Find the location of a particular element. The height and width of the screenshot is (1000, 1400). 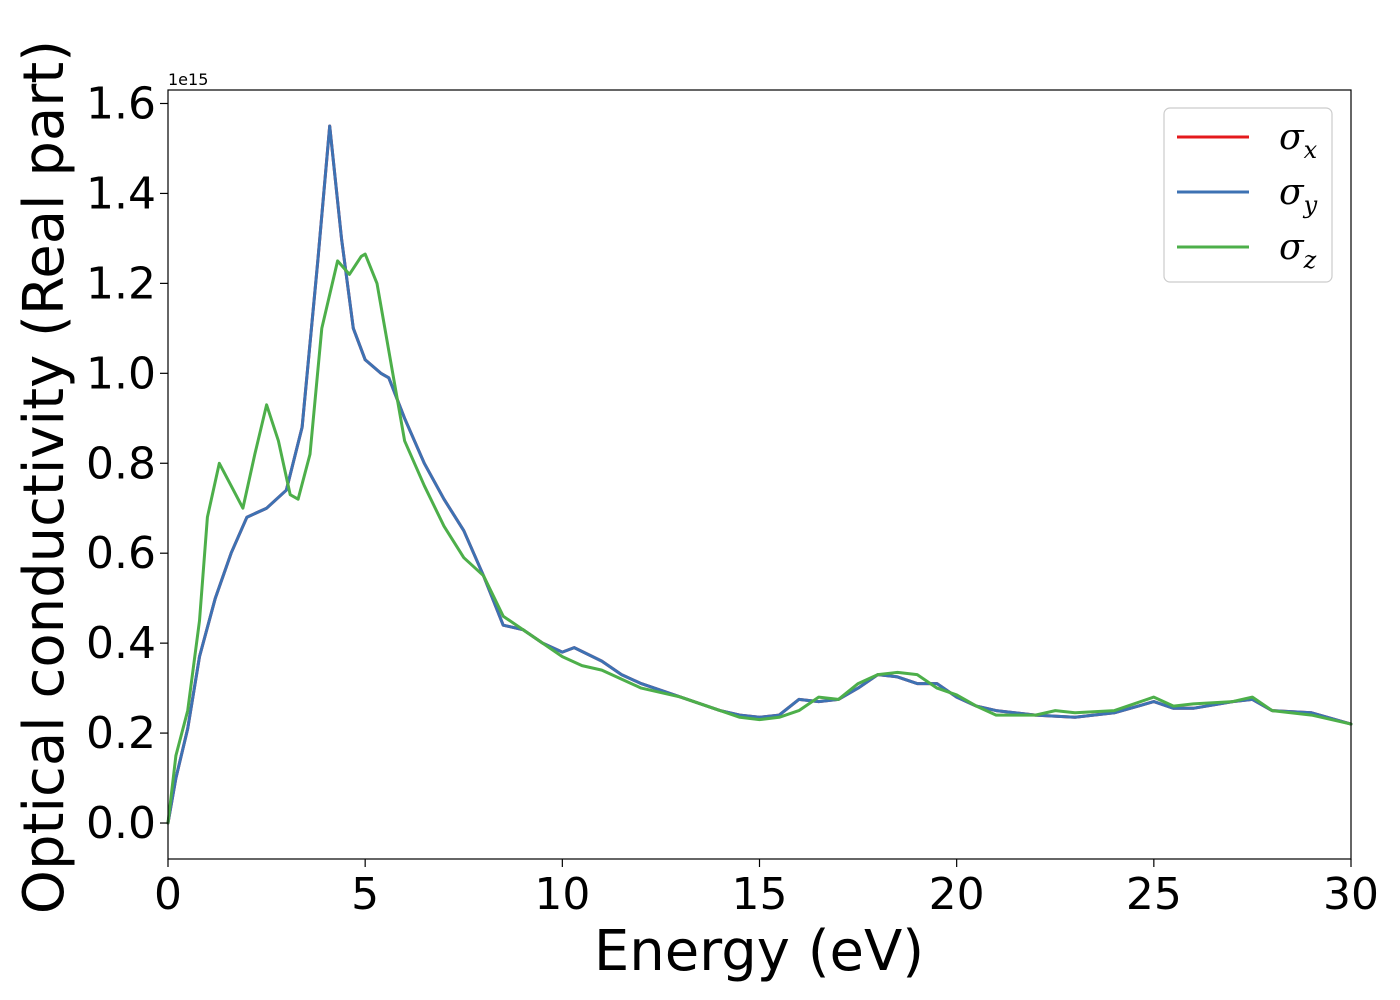

x-tick-label: 25 is located at coordinates (1154, 894).